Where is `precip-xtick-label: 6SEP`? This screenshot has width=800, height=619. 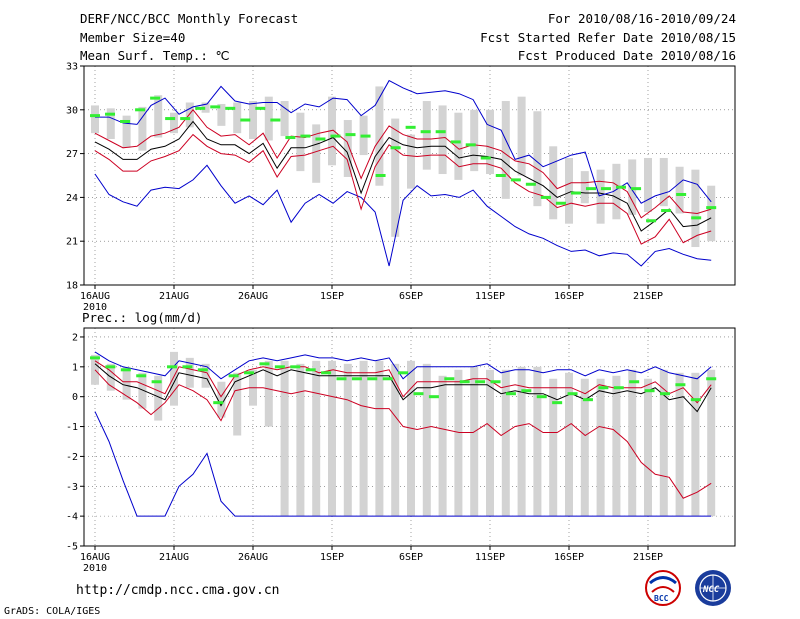
precip-xtick-label: 6SEP is located at coordinates (411, 557).